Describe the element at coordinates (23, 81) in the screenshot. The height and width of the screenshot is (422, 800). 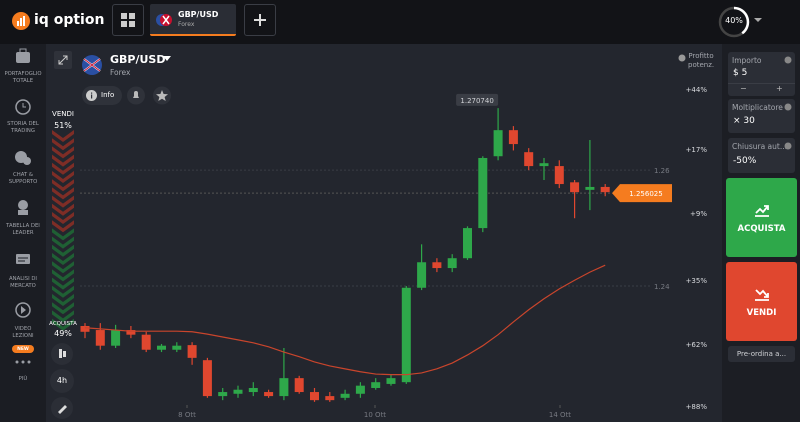
I see `label-line: TOTALE` at that location.